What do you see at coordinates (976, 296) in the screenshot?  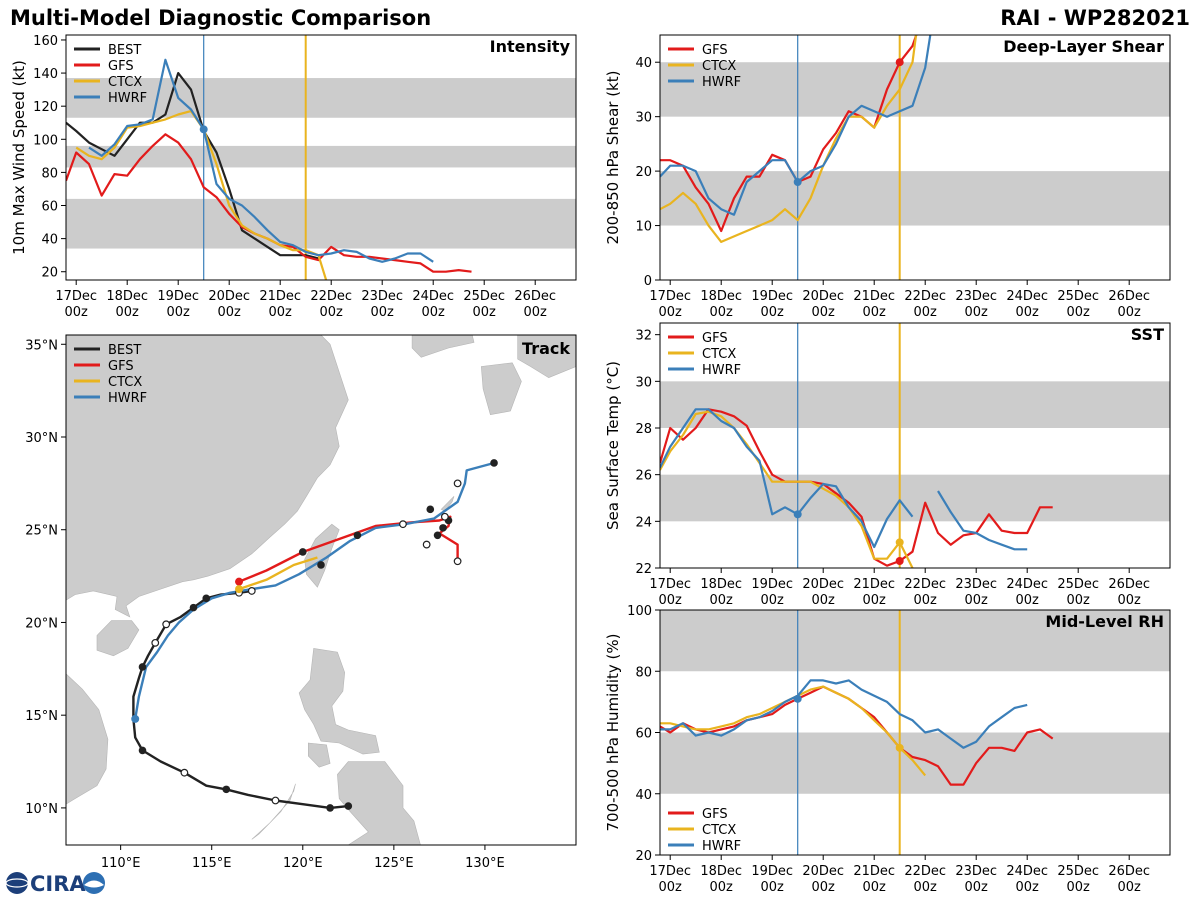 I see `shear-xtick-date: 23Dec` at bounding box center [976, 296].